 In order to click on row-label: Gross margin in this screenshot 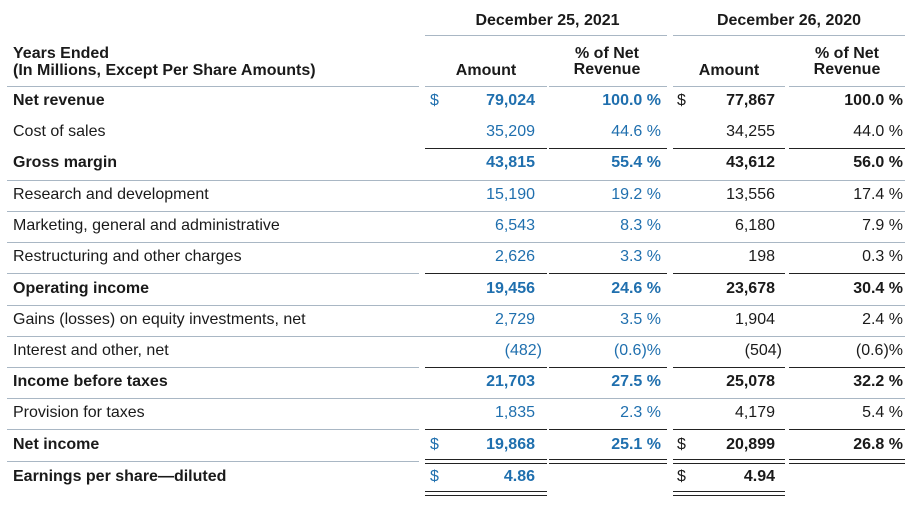, I will do `click(65, 162)`.